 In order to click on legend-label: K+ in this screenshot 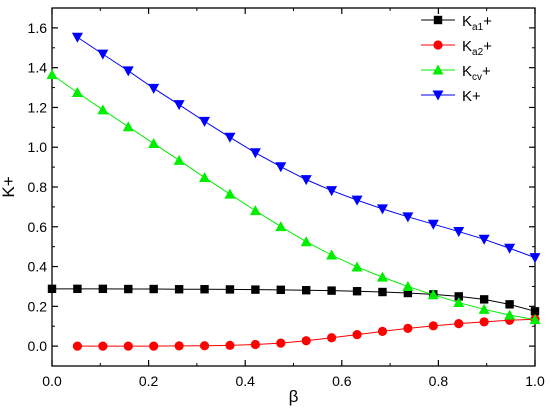, I will do `click(471, 96)`.